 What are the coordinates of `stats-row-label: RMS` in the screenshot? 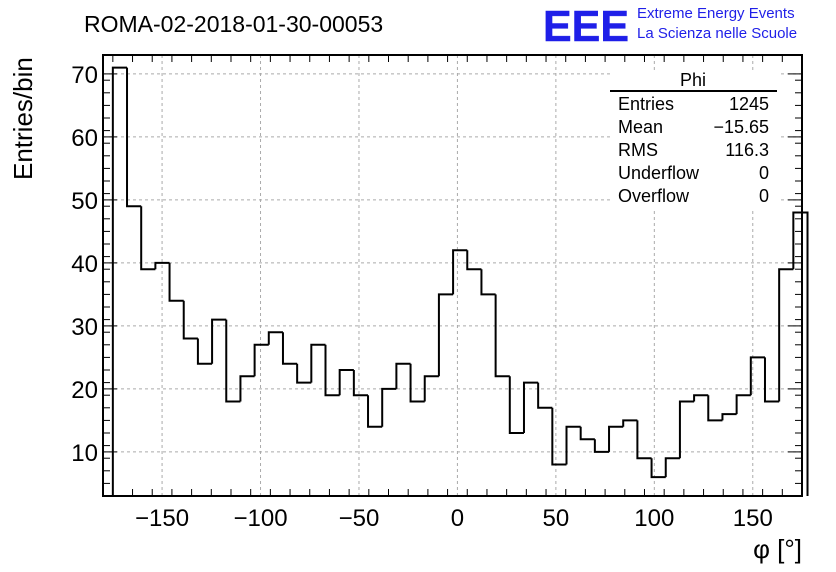 It's located at (638, 150).